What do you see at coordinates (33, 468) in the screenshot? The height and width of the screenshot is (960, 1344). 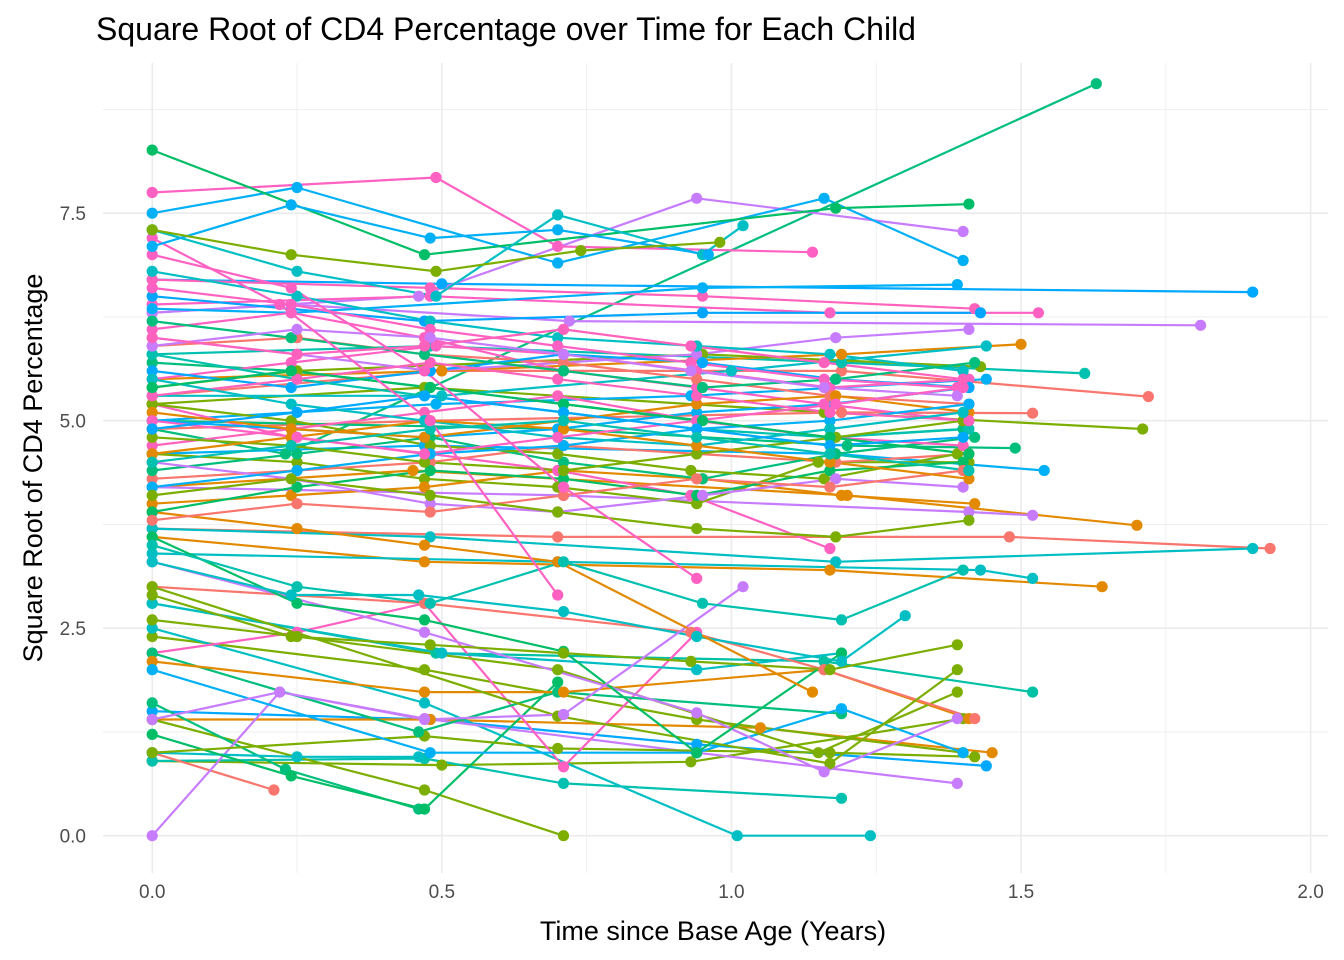 I see `y-axis-title: Square Root of CD4 Percentage` at bounding box center [33, 468].